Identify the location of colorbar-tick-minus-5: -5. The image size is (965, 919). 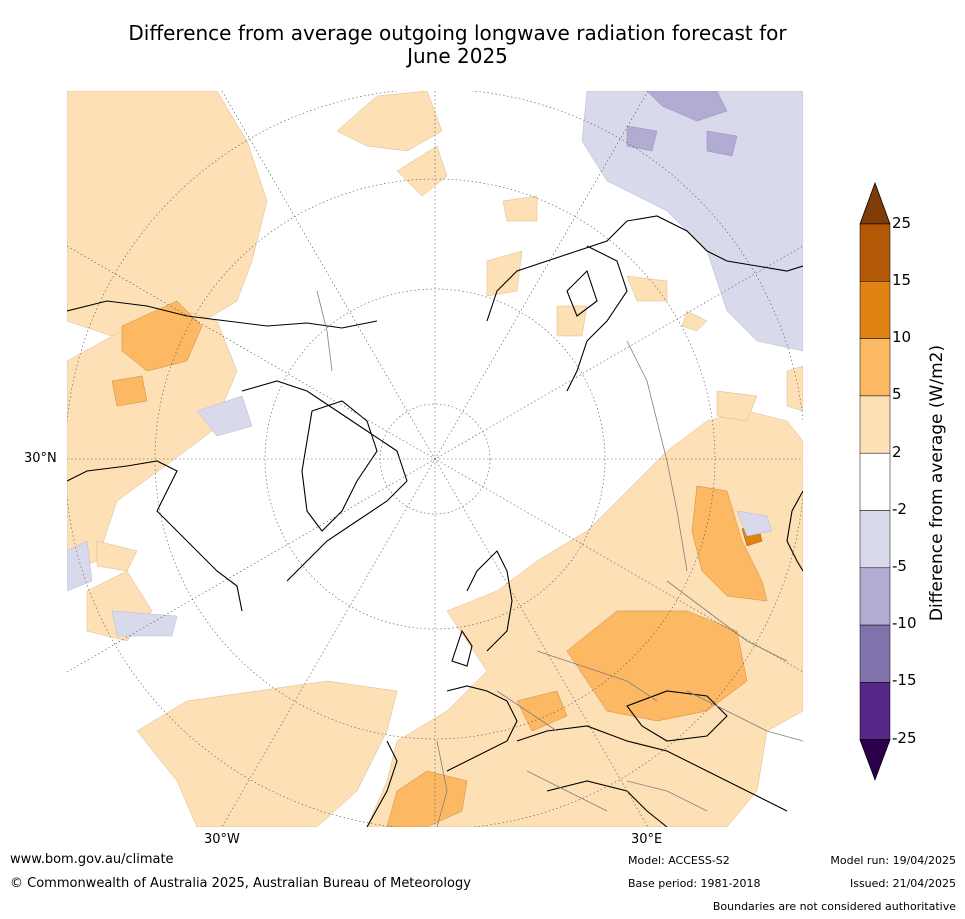
(899, 566).